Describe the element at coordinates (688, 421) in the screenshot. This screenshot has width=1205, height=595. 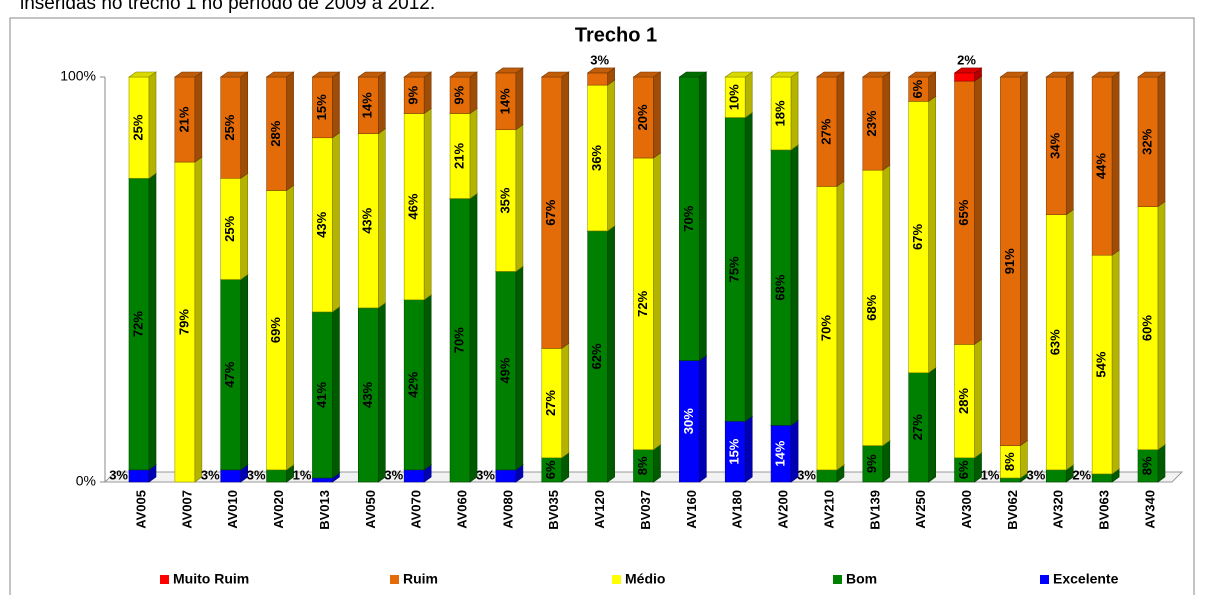
I see `data-label: 30%` at that location.